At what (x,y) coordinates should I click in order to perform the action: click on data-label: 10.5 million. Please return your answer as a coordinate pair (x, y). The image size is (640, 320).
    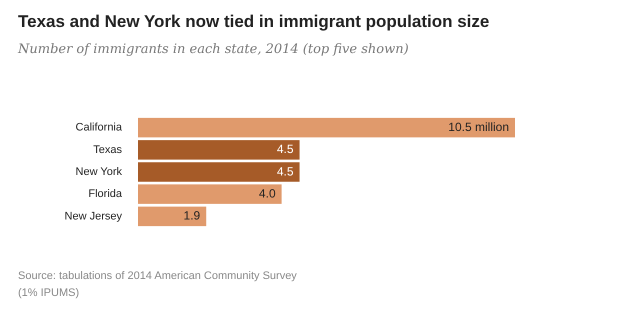
    Looking at the image, I should click on (478, 127).